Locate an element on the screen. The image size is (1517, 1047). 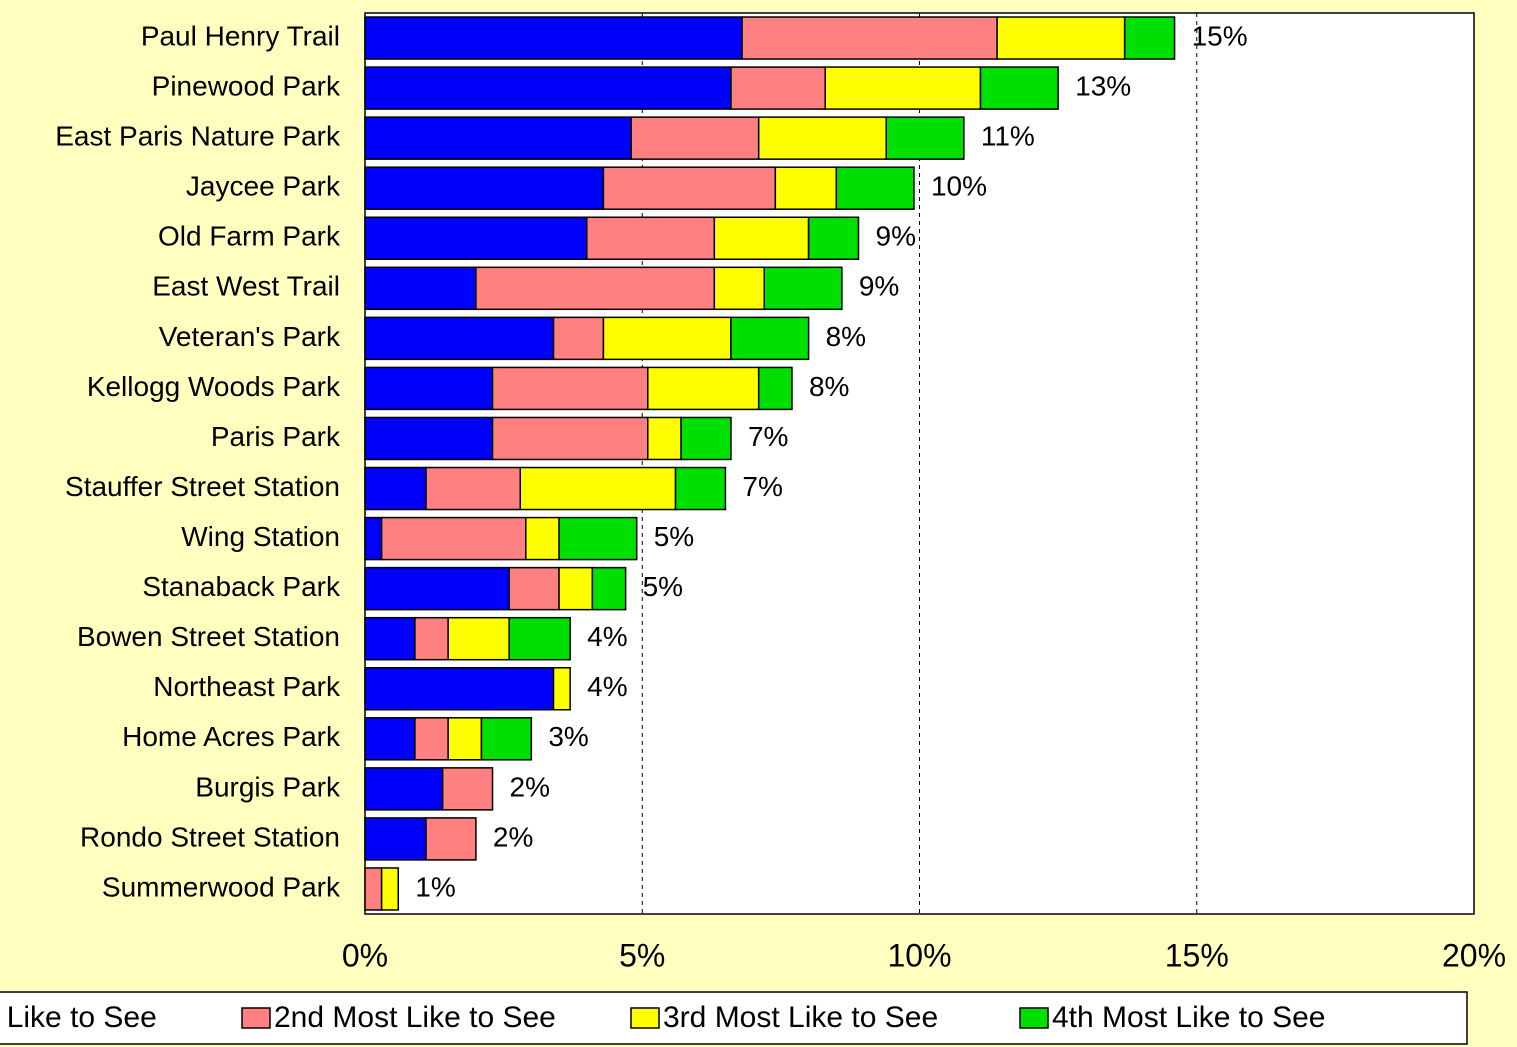
y-tick-label: Wing Station is located at coordinates (260, 536).